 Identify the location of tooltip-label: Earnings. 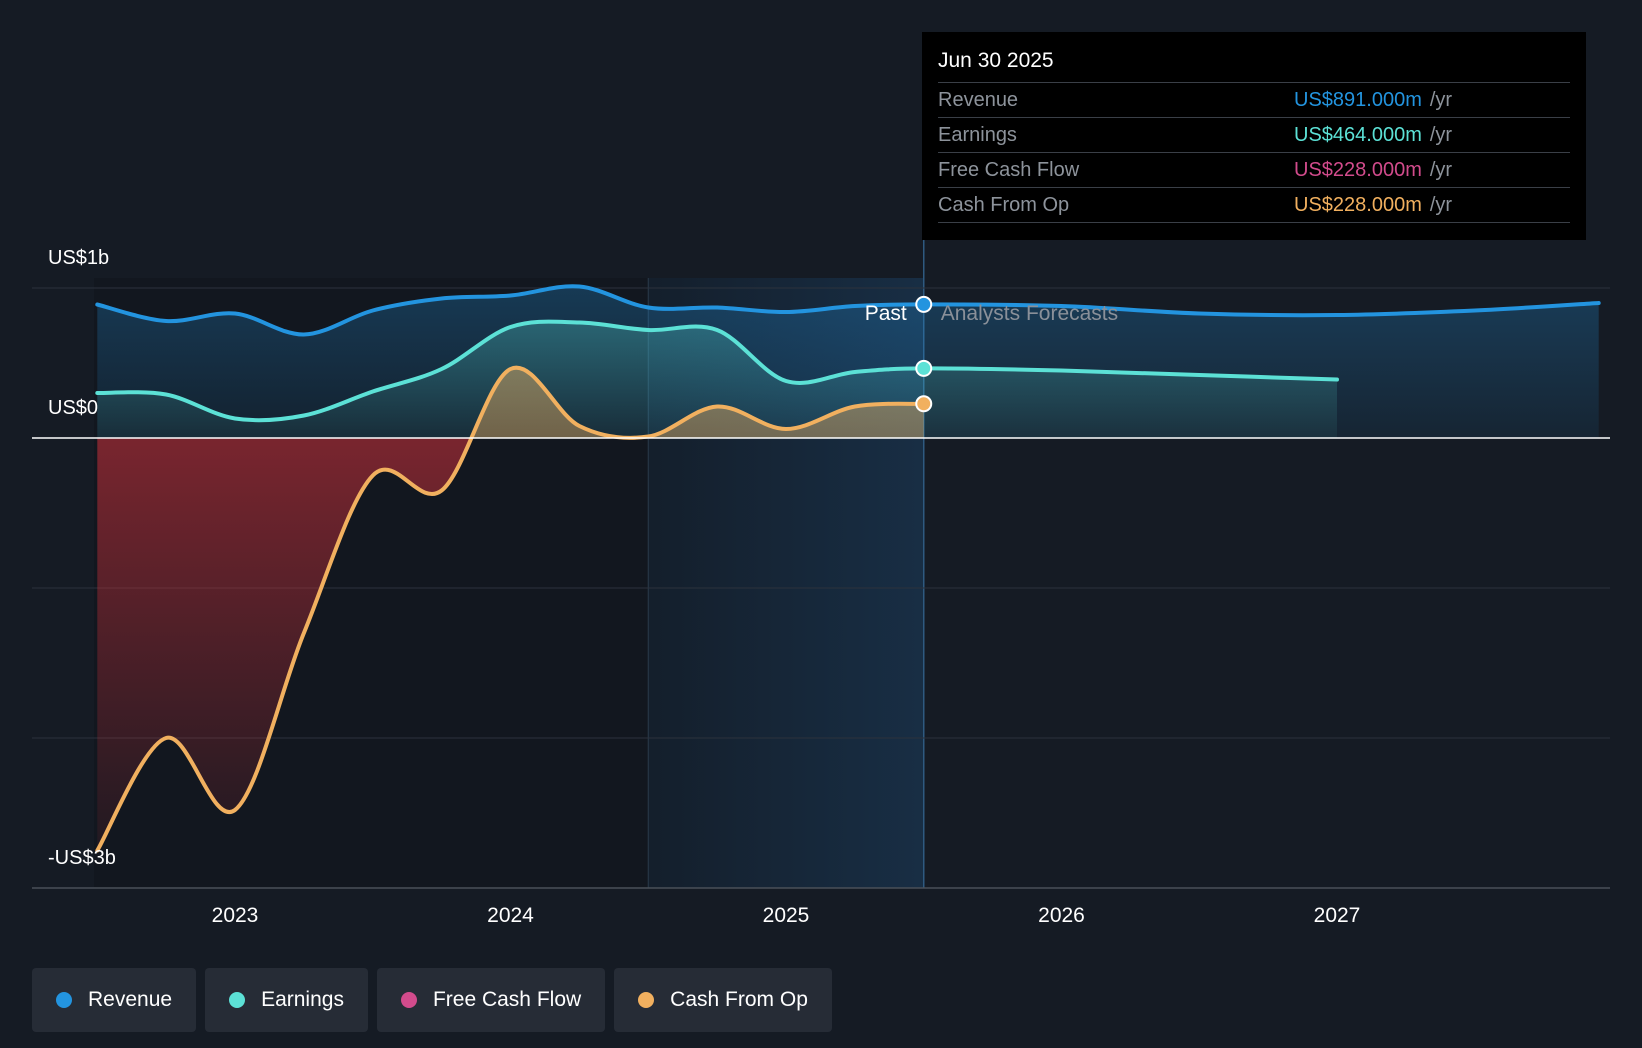
(977, 134).